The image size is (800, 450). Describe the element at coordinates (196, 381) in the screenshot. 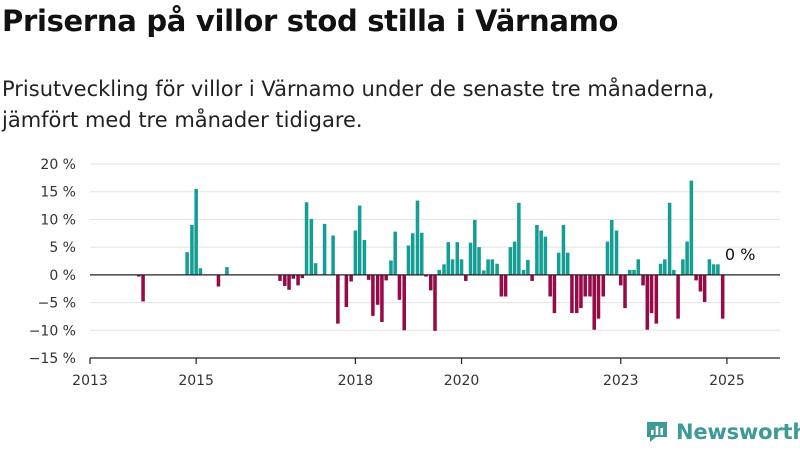

I see `x-tick-label: 2015` at that location.